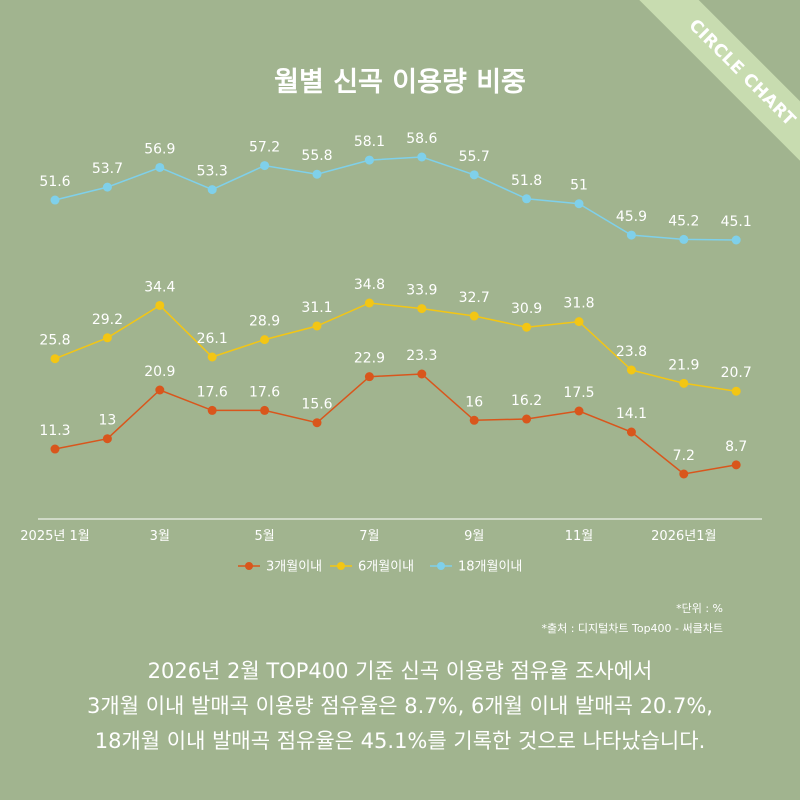  Describe the element at coordinates (400, 671) in the screenshot. I see `summary-line: 2026년 2월 TOP400 기준 신곡 이용량 점유율 조사에서` at that location.